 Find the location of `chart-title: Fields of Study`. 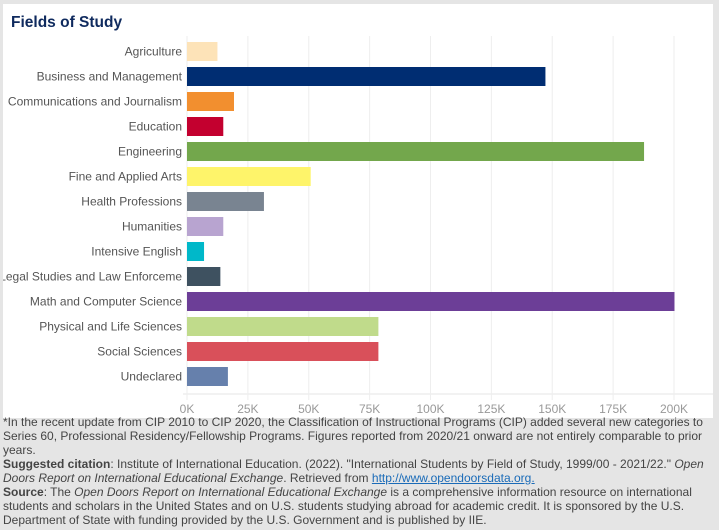

chart-title: Fields of Study is located at coordinates (67, 22).